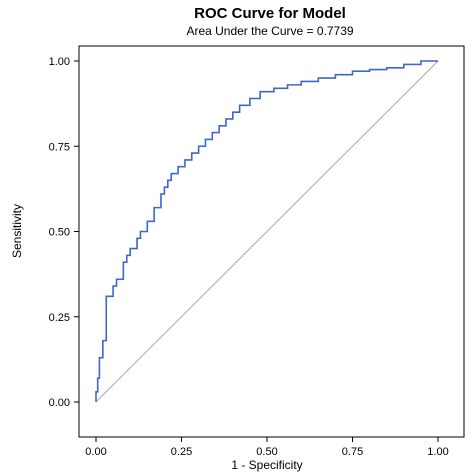 The image size is (474, 474). What do you see at coordinates (266, 465) in the screenshot?
I see `x-axis-label: 1 - Specificity` at bounding box center [266, 465].